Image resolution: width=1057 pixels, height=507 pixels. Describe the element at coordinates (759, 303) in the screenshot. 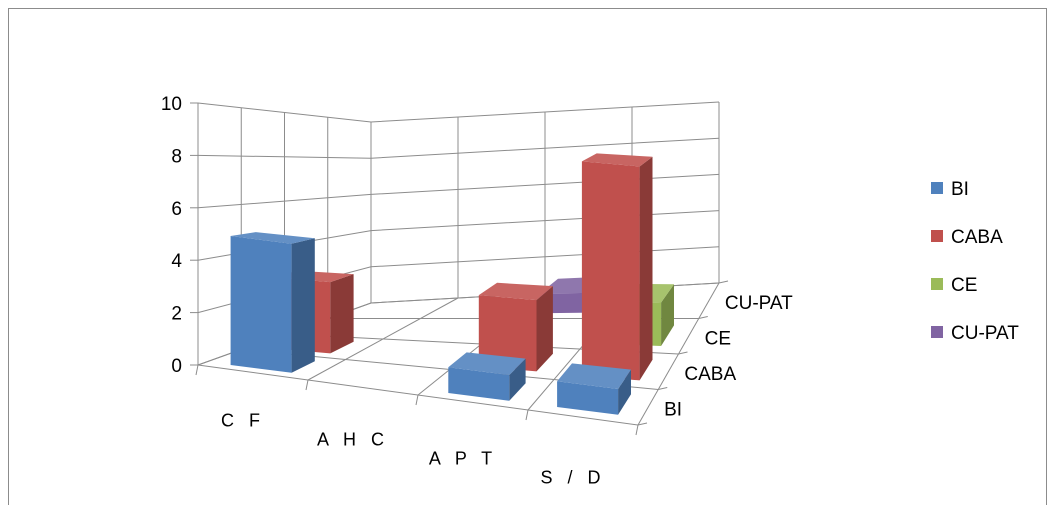

I see `depth-category-label: CU-PAT` at that location.